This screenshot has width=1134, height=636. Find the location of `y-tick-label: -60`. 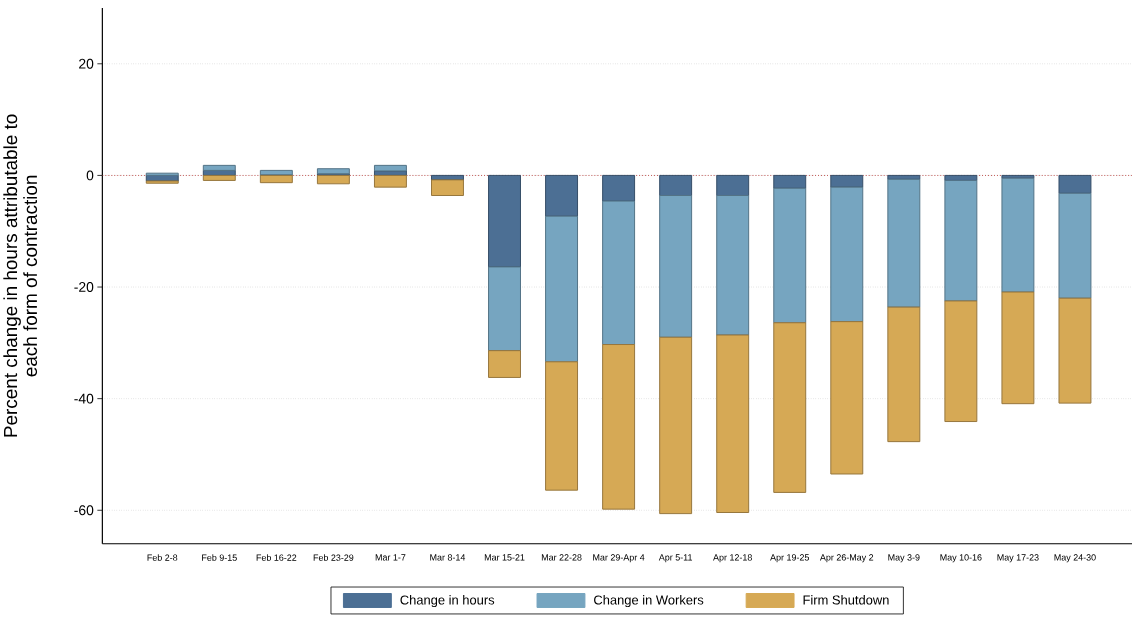

y-tick-label: -60 is located at coordinates (84, 510).